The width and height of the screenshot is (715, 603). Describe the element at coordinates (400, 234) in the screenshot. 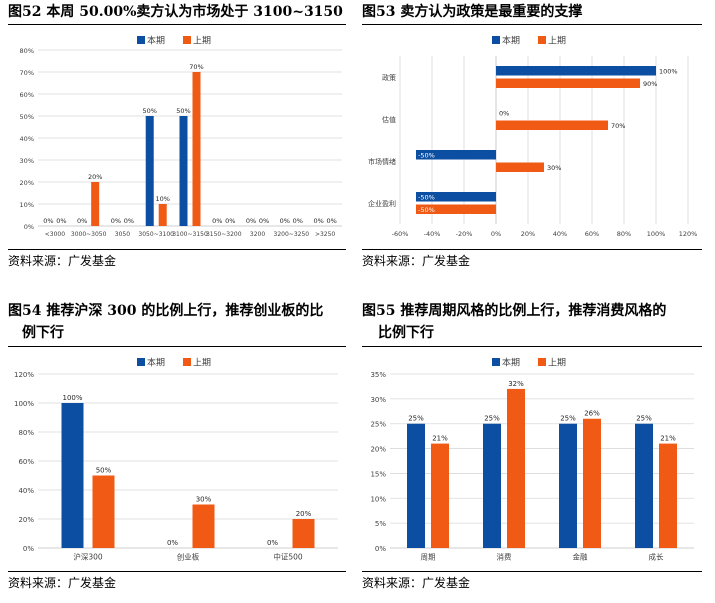

I see `x-tick-label: -60%` at that location.